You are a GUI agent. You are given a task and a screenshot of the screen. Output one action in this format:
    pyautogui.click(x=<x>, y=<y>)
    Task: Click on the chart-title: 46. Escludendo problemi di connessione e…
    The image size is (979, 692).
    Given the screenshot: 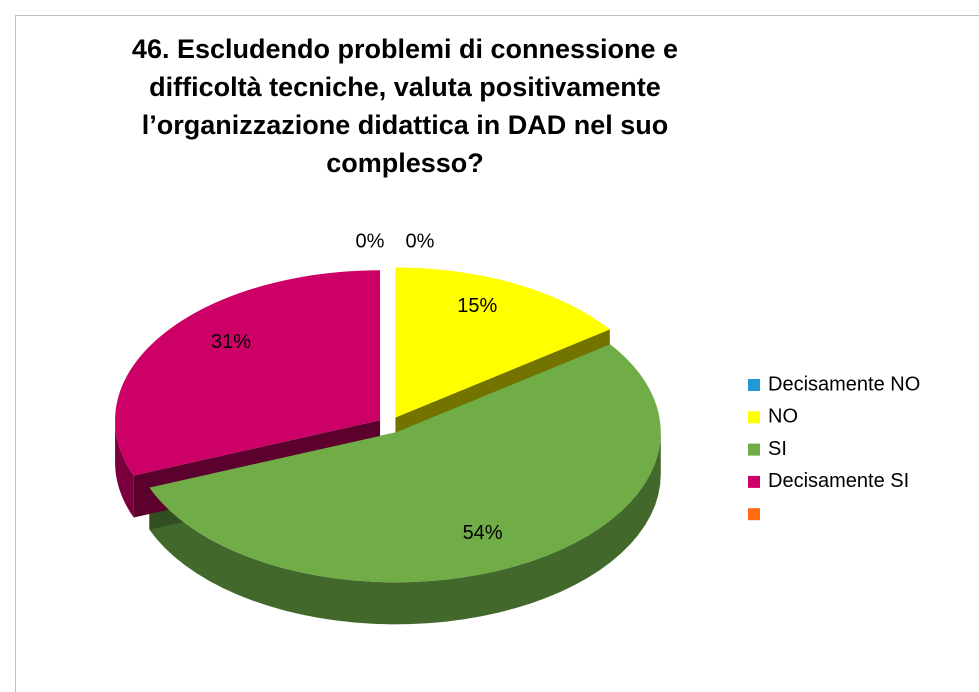 What is the action you would take?
    pyautogui.click(x=405, y=106)
    